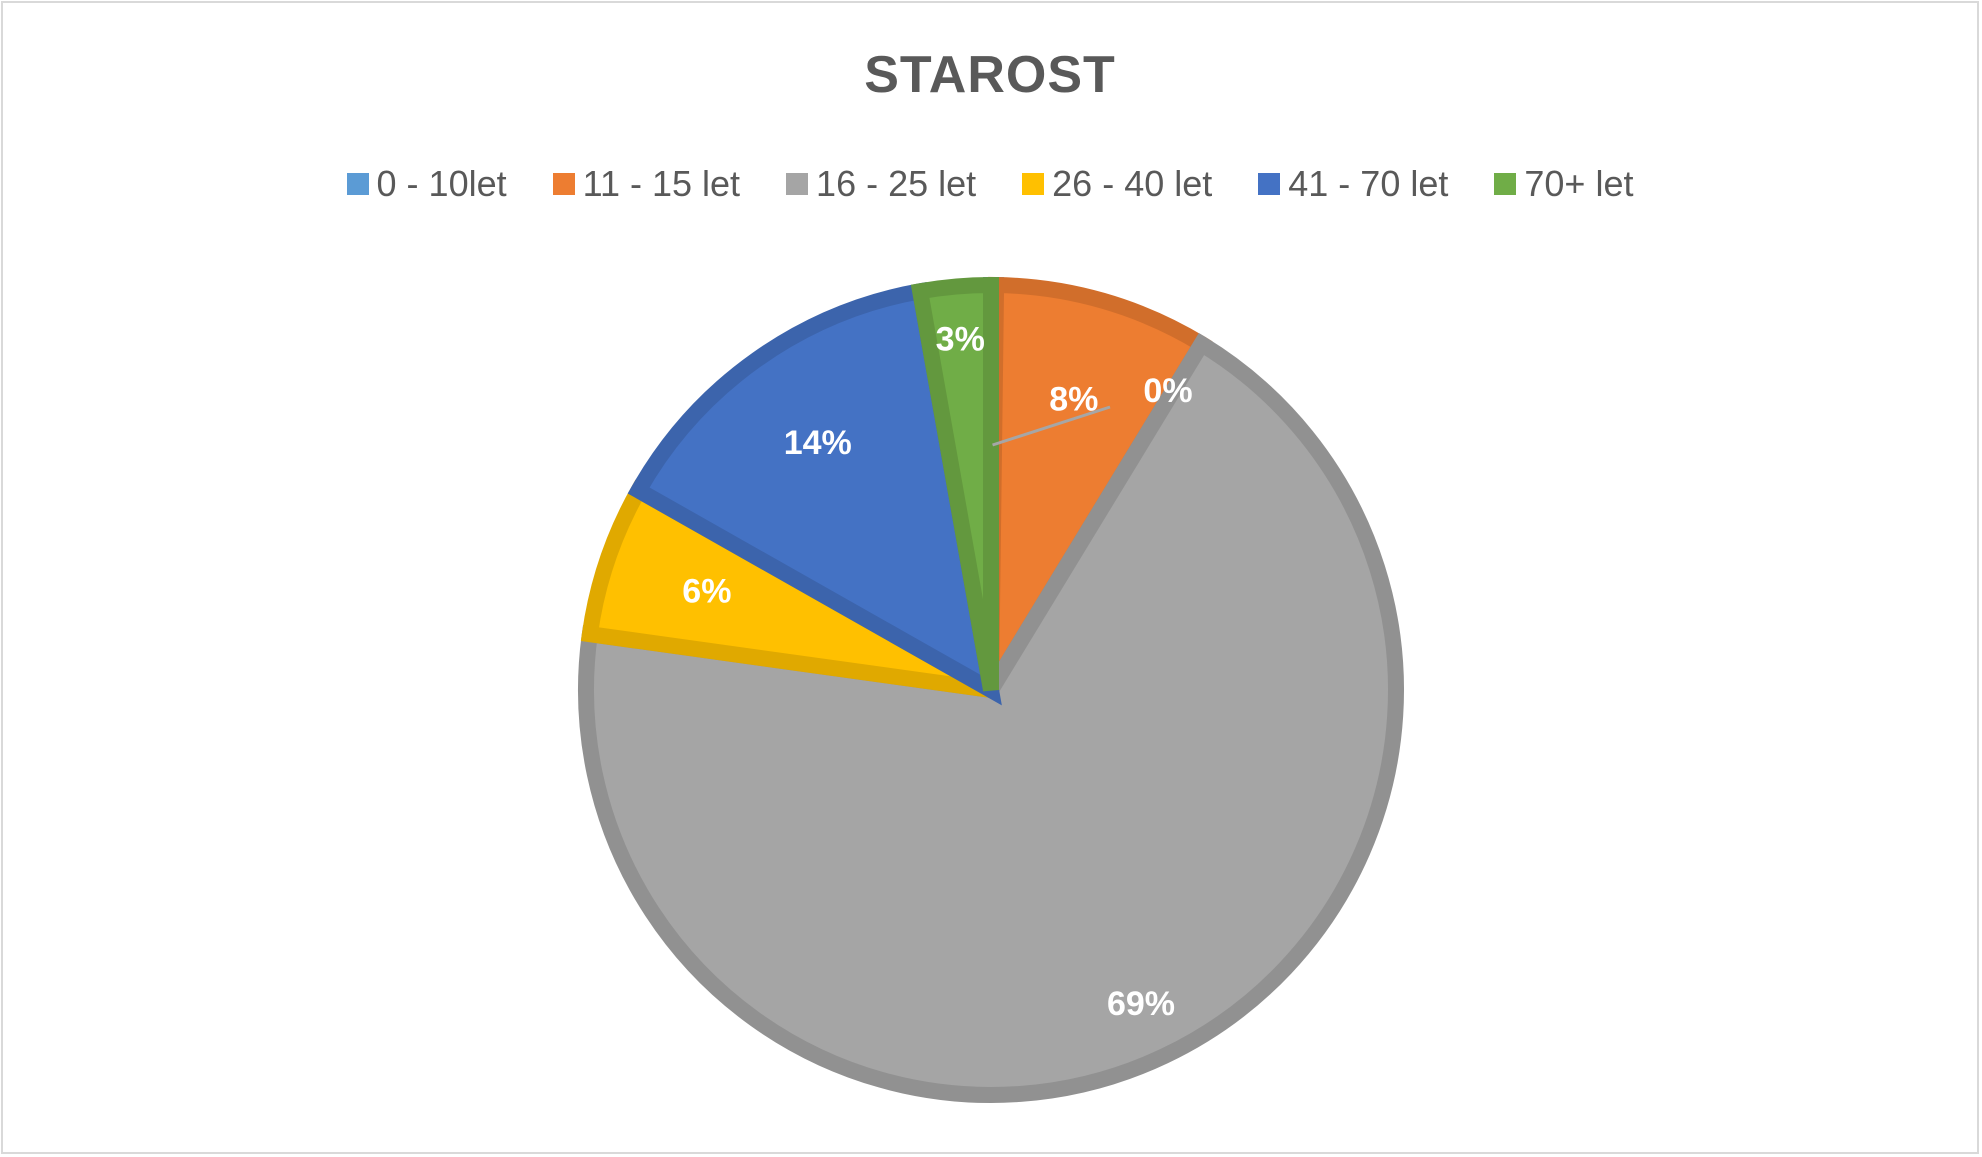  I want to click on legend-item: 0 - 10let, so click(426, 184).